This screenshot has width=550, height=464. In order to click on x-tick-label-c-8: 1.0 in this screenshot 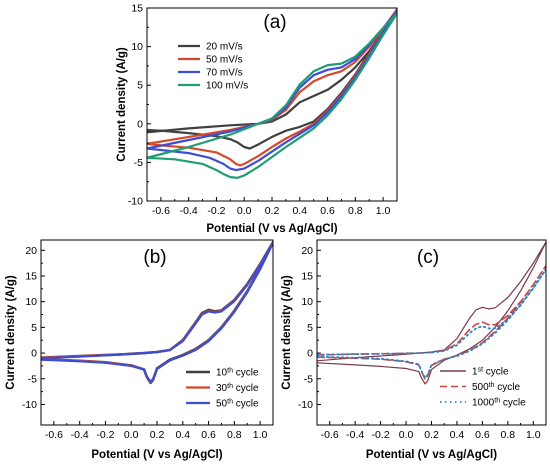, I will do `click(533, 435)`.